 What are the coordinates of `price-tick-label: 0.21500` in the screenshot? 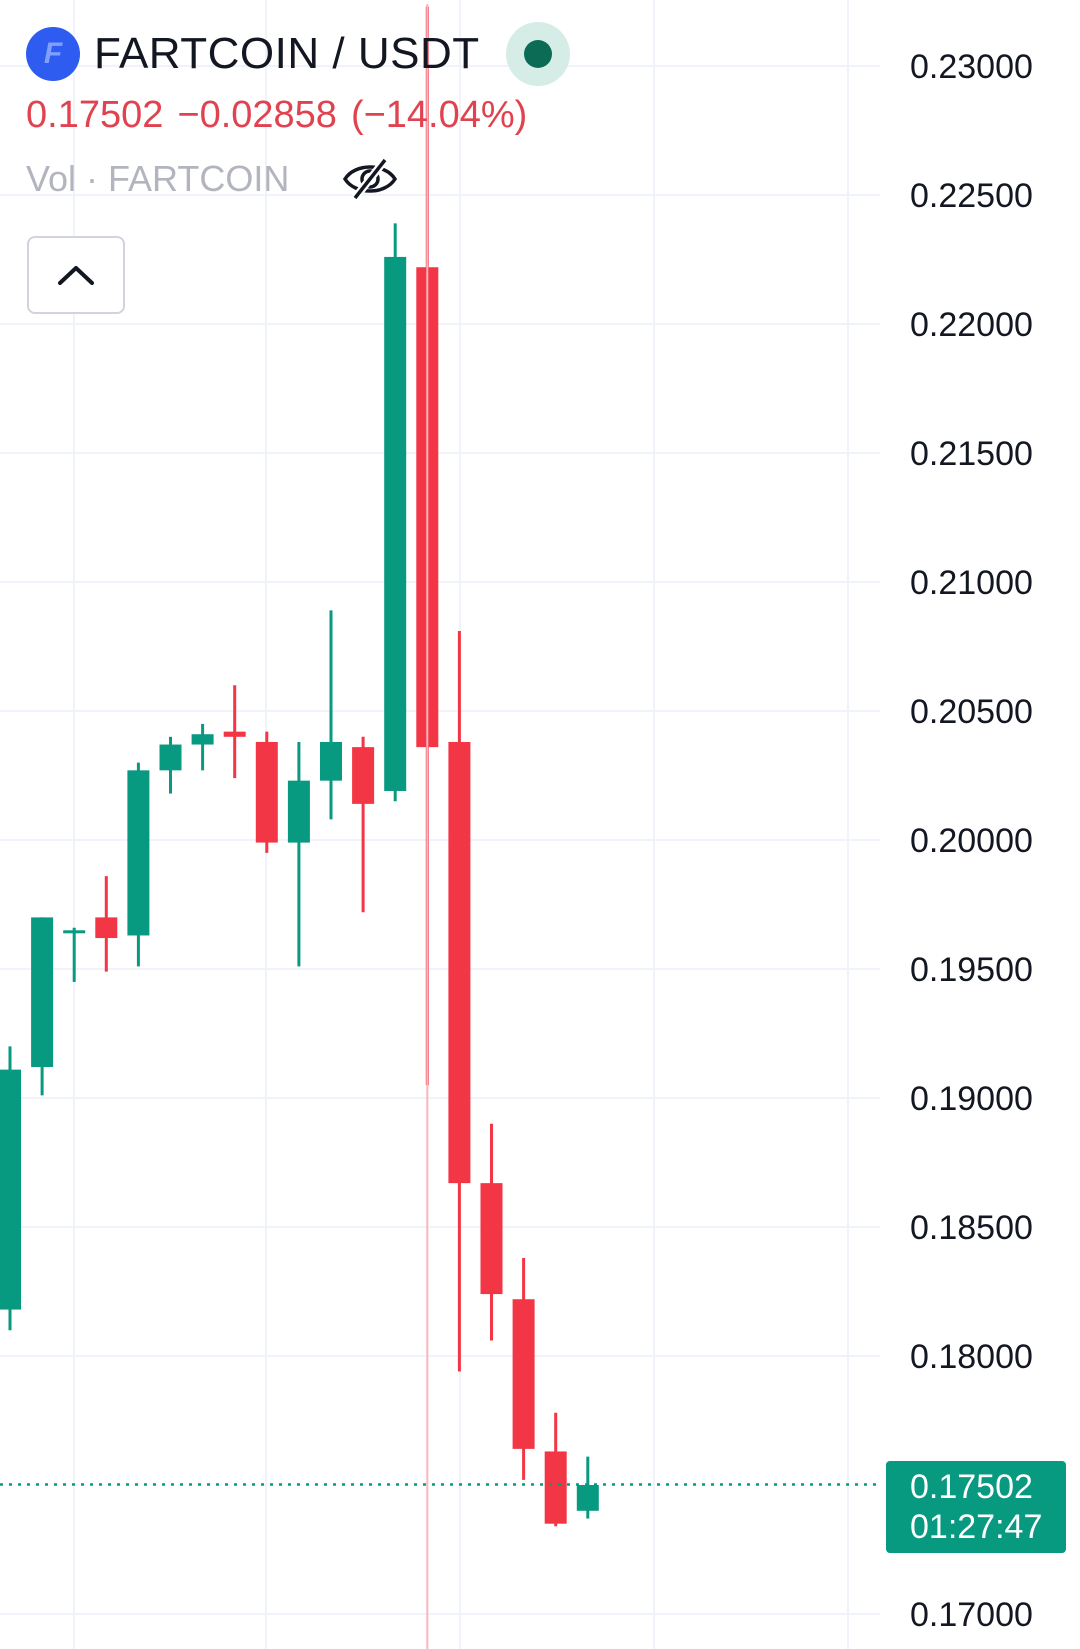 It's located at (971, 454).